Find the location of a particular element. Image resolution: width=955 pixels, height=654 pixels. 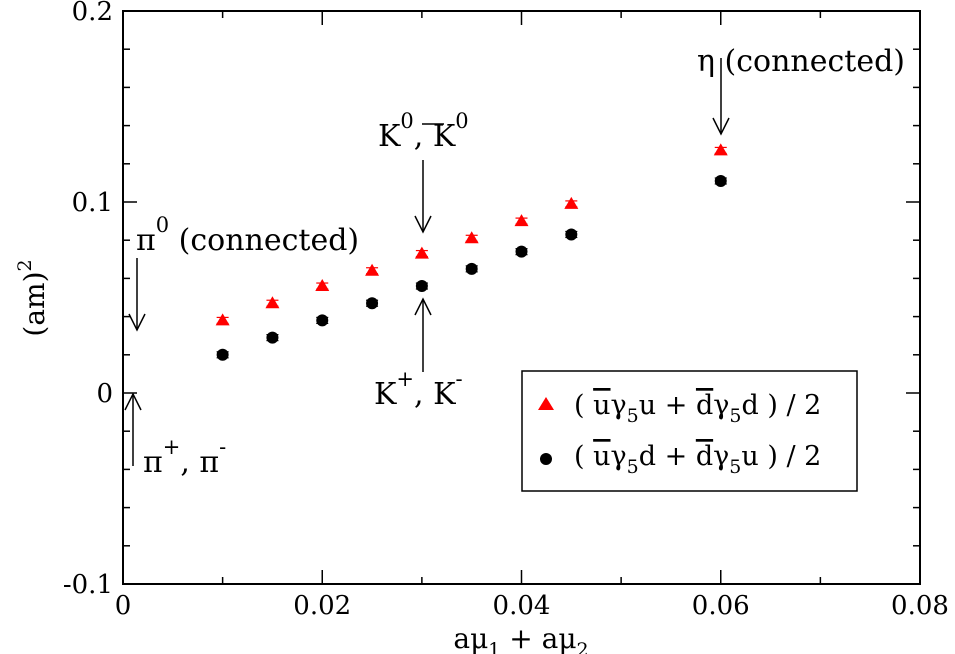

annotation-kpm: K+, K- is located at coordinates (418, 354).